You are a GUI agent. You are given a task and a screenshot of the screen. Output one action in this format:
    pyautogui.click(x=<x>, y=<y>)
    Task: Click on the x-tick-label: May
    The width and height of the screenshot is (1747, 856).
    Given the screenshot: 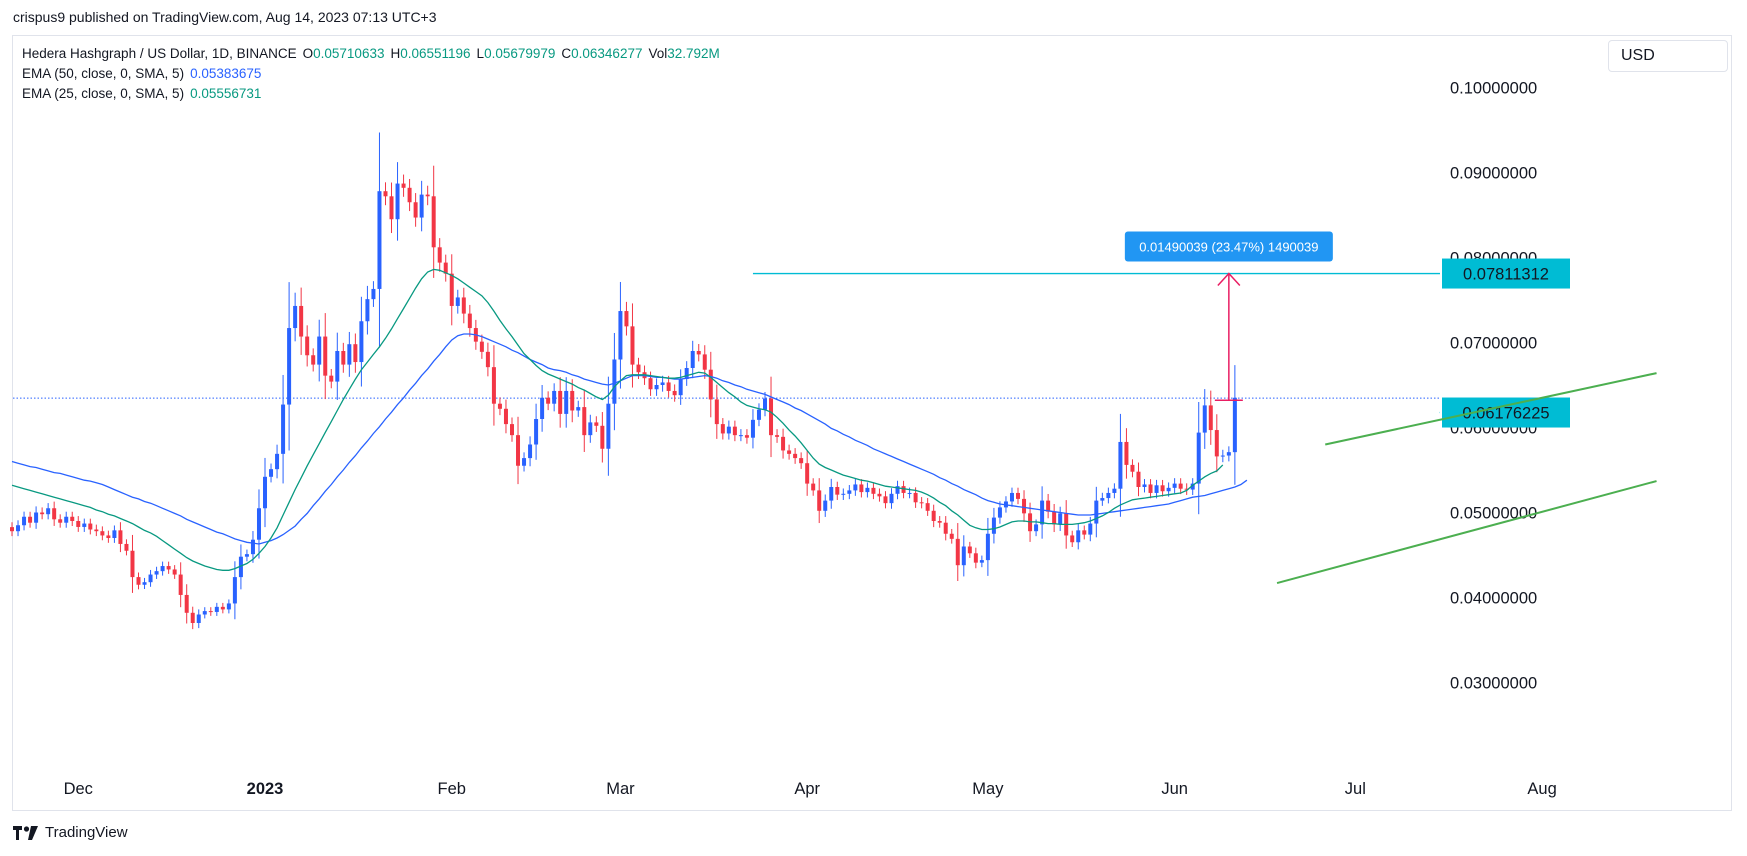 What is the action you would take?
    pyautogui.click(x=988, y=789)
    